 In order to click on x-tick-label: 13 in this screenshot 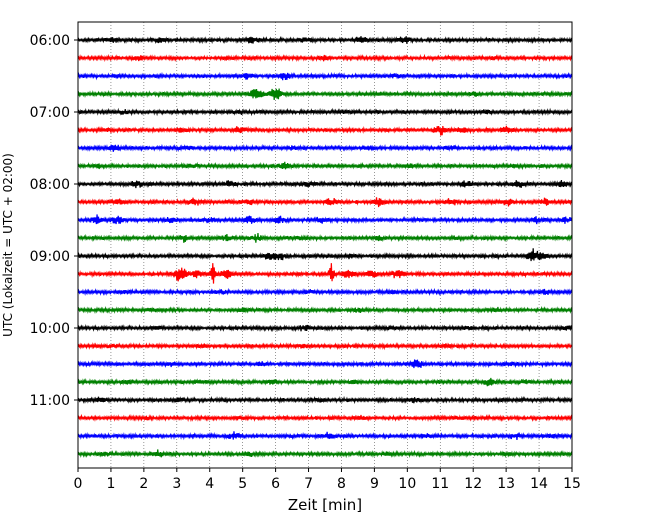, I will do `click(506, 484)`.